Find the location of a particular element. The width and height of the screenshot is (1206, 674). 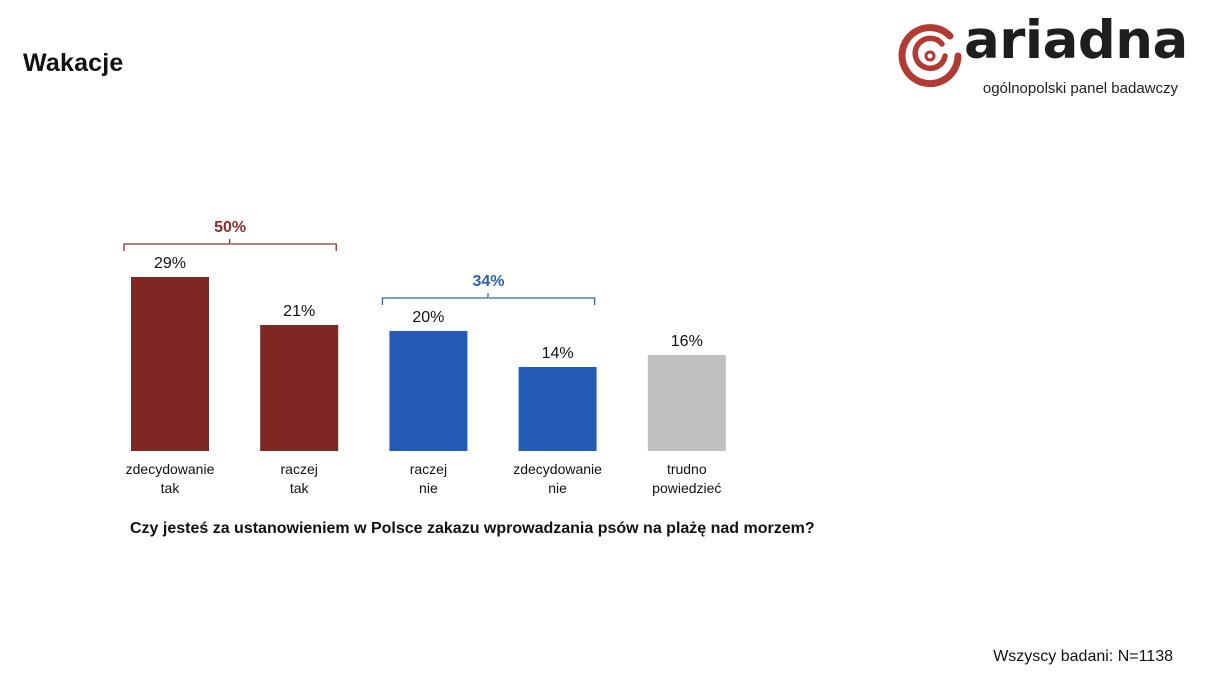

category-label-0-1: tak is located at coordinates (171, 488).